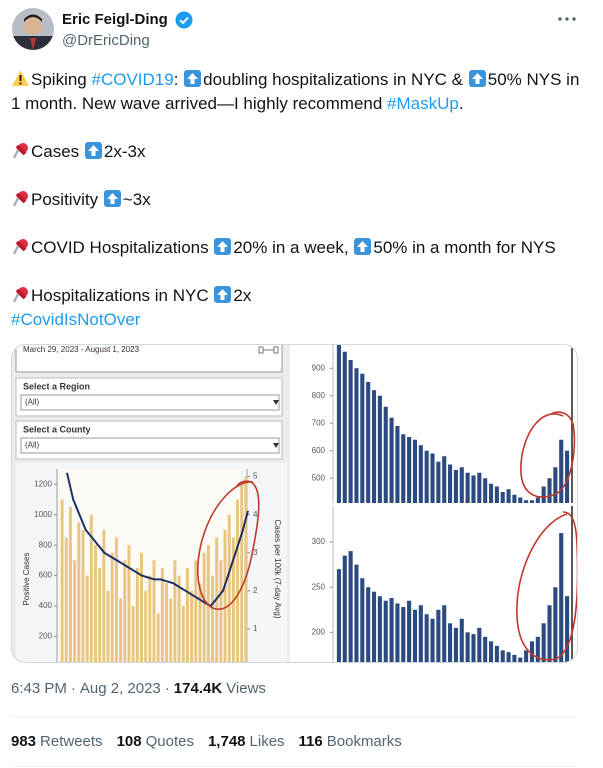  Describe the element at coordinates (39, 688) in the screenshot. I see `time: 6:43 PM` at that location.